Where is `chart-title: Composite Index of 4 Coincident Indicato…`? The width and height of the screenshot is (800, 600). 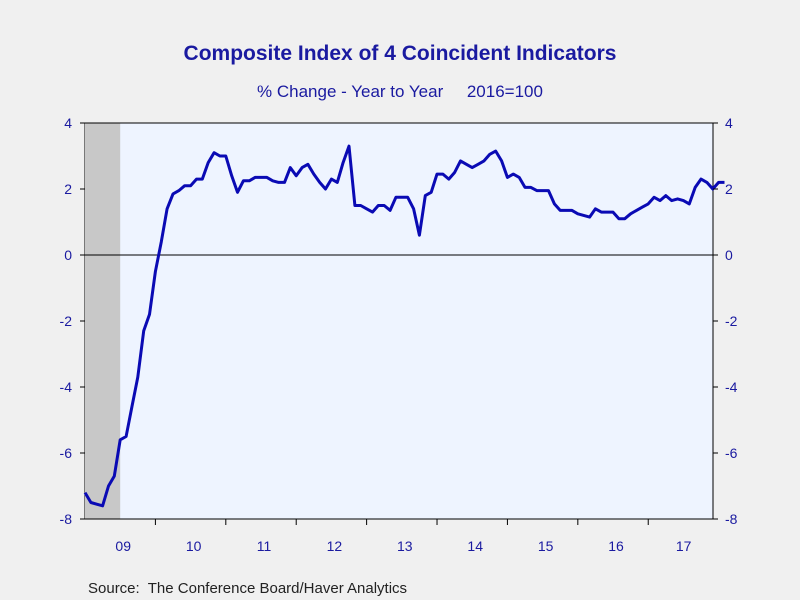
chart-title: Composite Index of 4 Coincident Indicato… is located at coordinates (400, 53).